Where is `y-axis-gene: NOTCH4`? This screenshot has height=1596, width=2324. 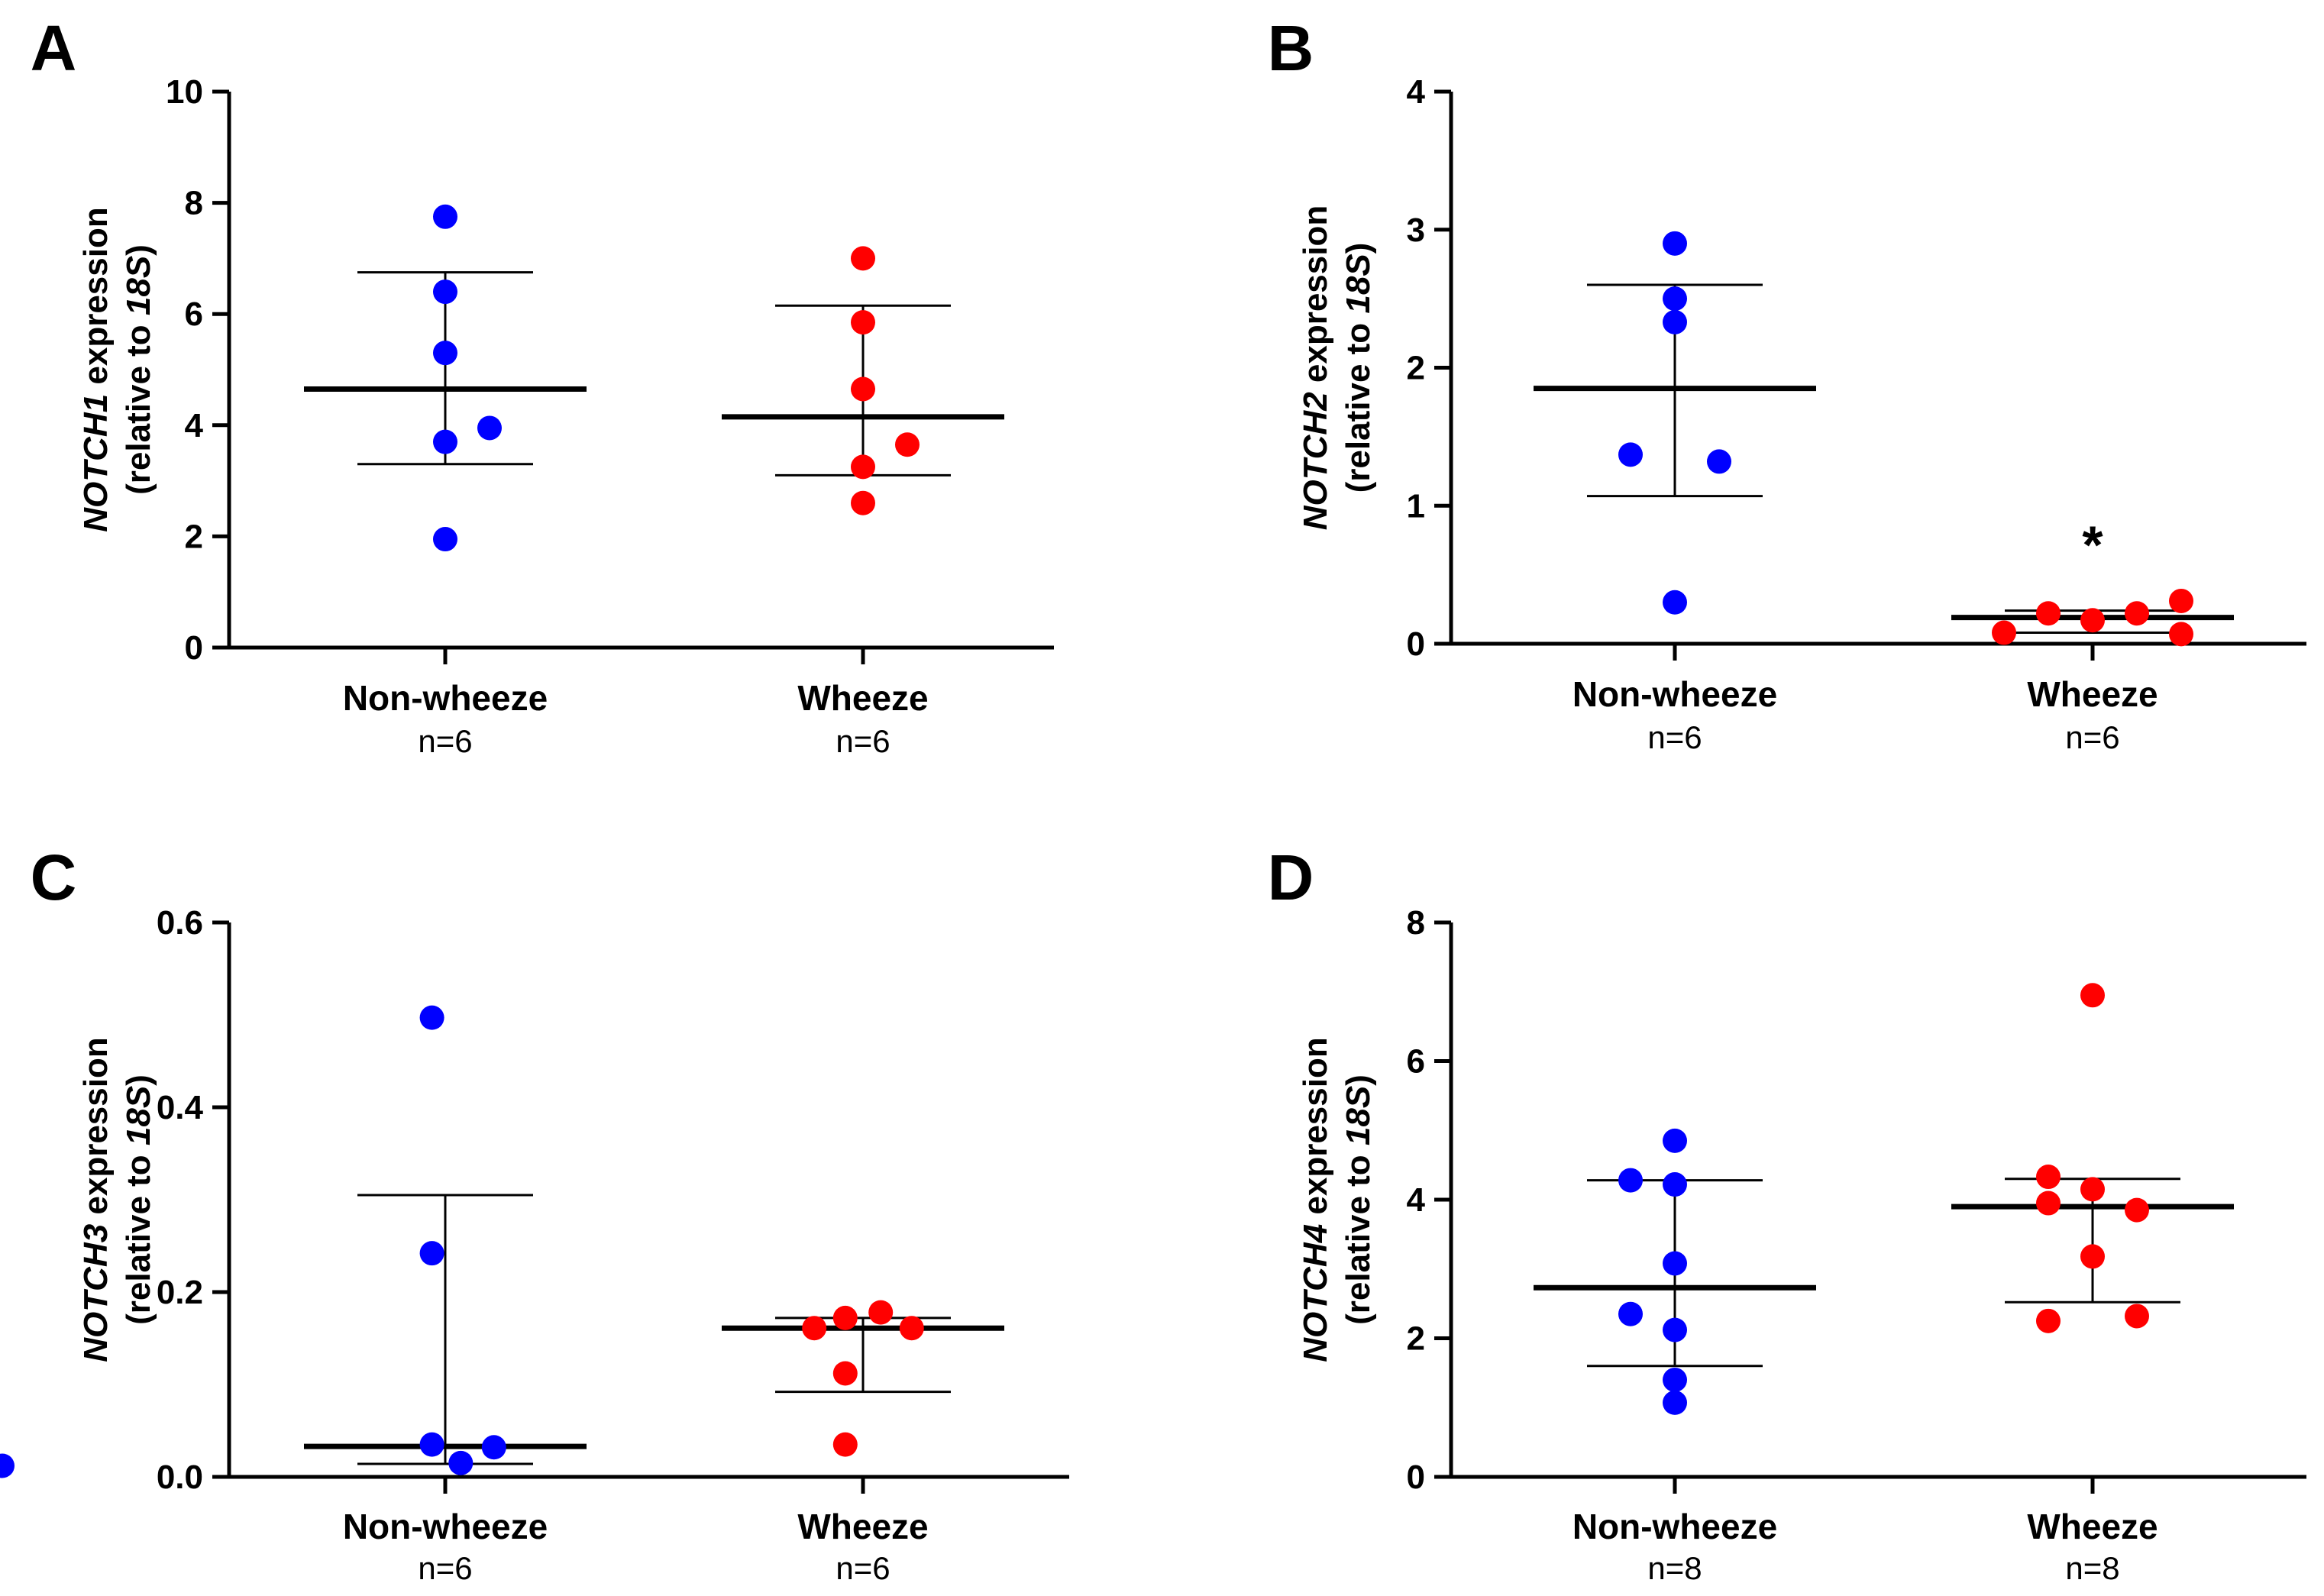 y-axis-gene: NOTCH4 is located at coordinates (1315, 1293).